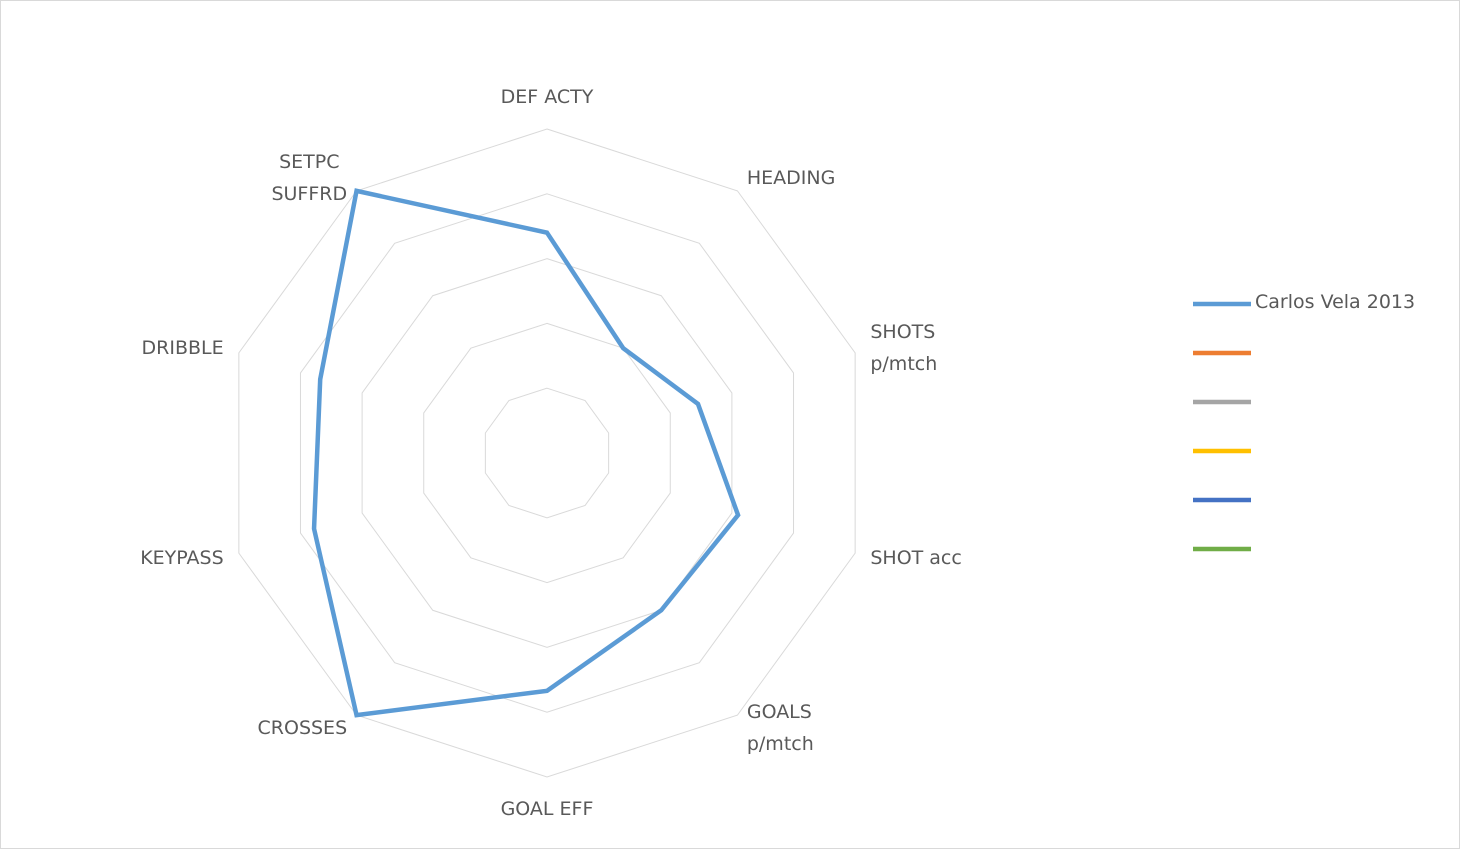 This screenshot has height=849, width=1460. I want to click on axis-label: CROSSES, so click(302, 728).